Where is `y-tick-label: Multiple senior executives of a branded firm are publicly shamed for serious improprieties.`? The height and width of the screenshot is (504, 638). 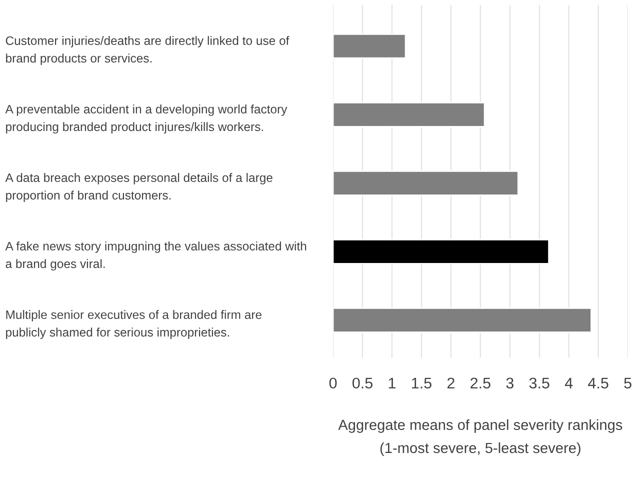
y-tick-label: Multiple senior executives of a branded firm are publicly shamed for serious improprieties. is located at coordinates (134, 325).